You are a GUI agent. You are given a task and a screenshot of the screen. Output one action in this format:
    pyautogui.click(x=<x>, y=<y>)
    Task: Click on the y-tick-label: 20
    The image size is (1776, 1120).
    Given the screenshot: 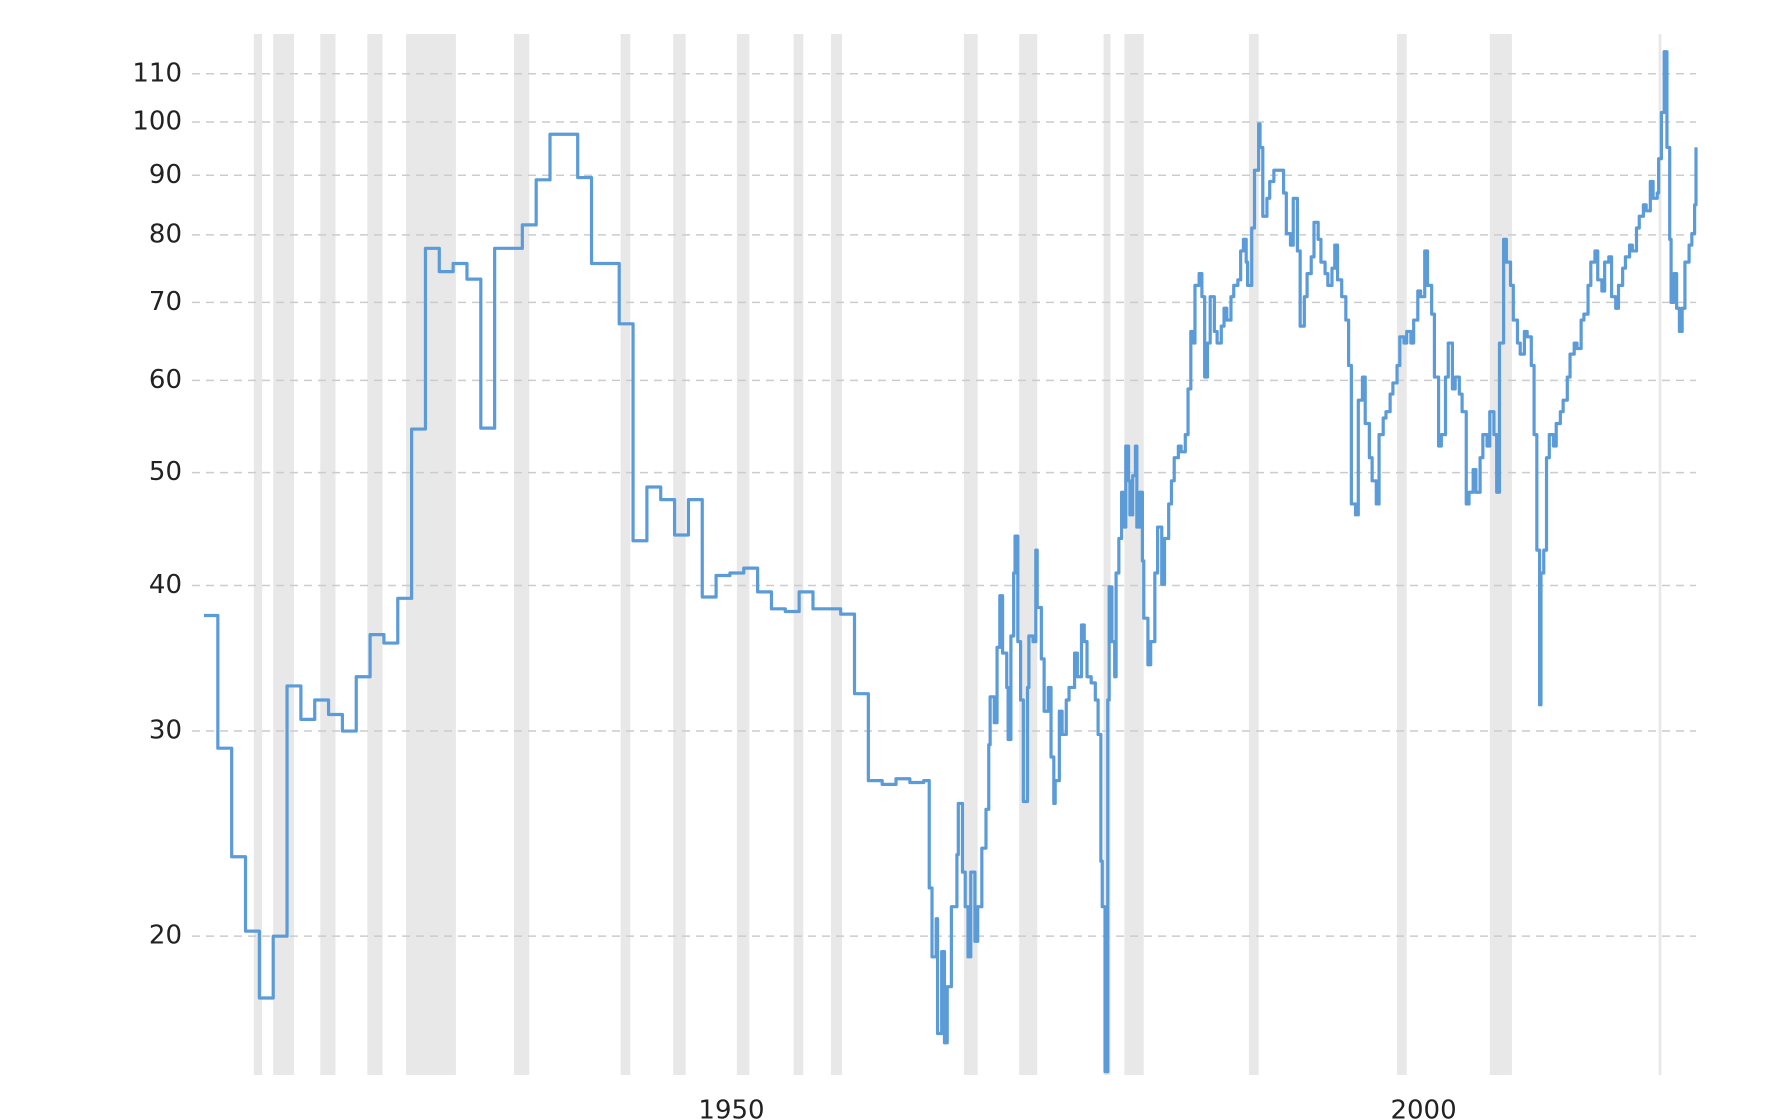 What is the action you would take?
    pyautogui.click(x=165, y=936)
    